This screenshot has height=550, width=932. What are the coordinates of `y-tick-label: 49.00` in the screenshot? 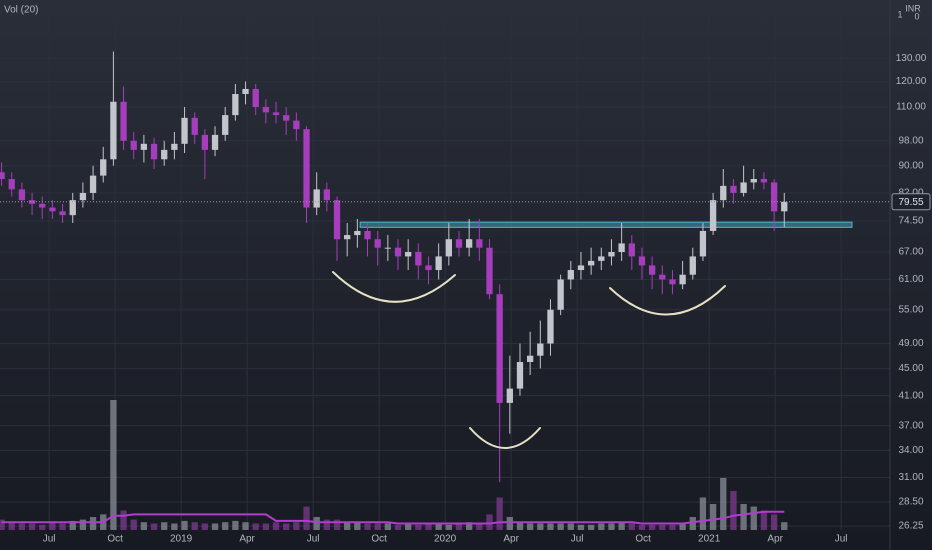 It's located at (910, 343).